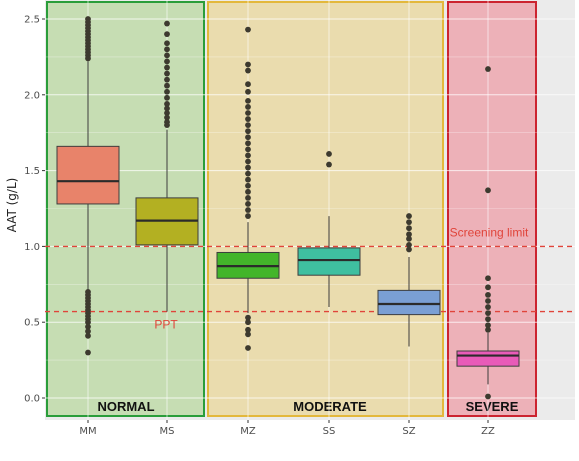 This screenshot has width=579, height=461. Describe the element at coordinates (87, 431) in the screenshot. I see `x-tick-label-mm: MM` at that location.